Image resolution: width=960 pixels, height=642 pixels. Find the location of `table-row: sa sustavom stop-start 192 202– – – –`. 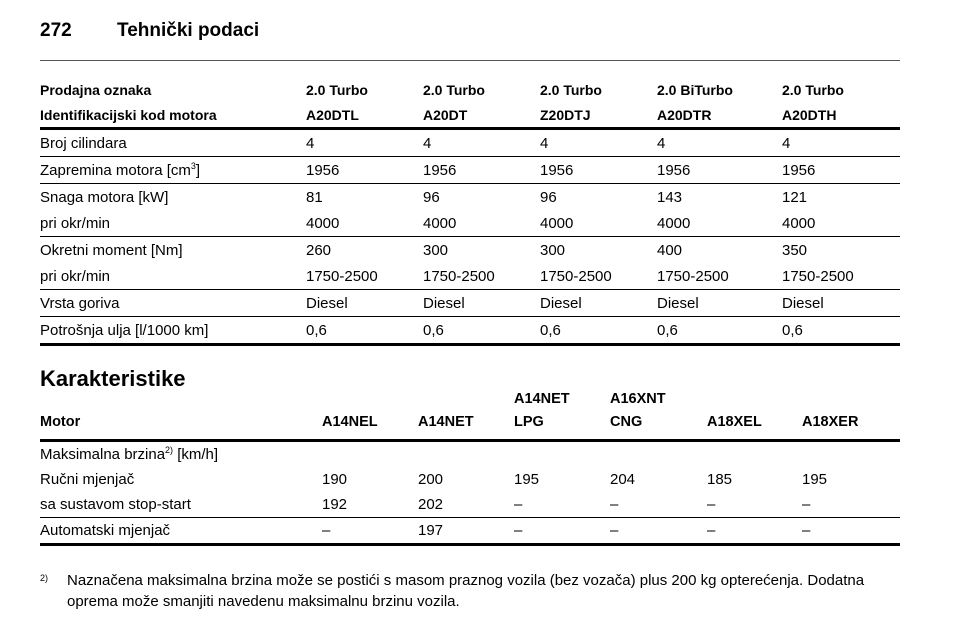

table-row: sa sustavom stop-start 192 202– – – – is located at coordinates (470, 505).